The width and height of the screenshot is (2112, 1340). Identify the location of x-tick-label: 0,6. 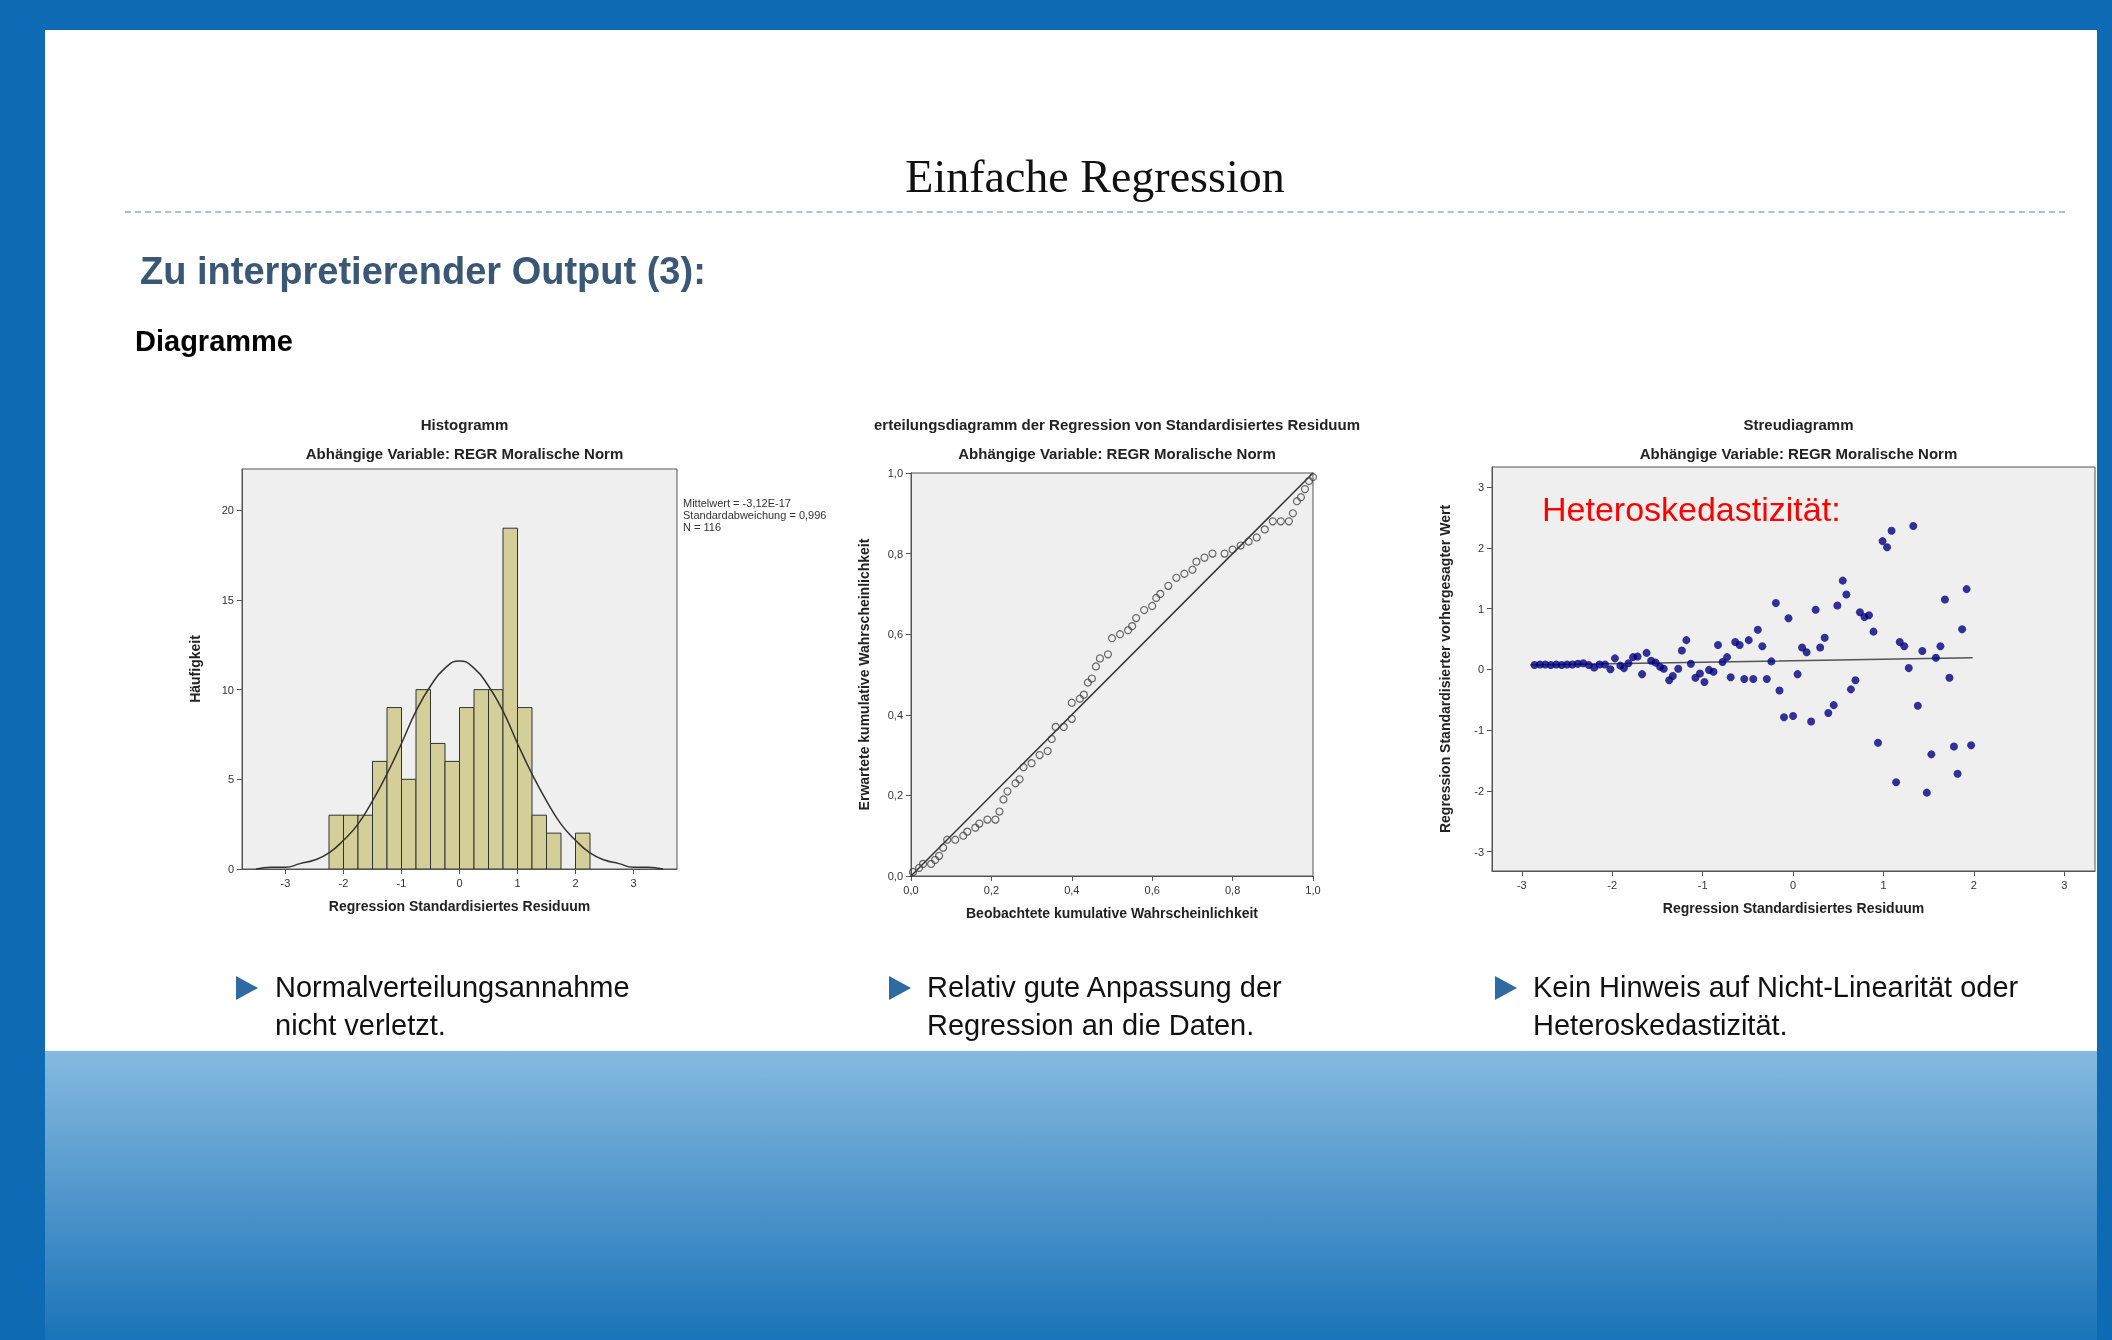
(1152, 889).